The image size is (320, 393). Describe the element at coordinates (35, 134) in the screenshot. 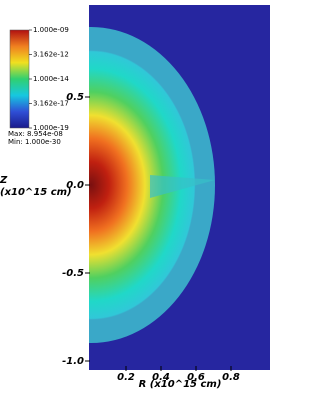

I see `colorbar-max: Max: 8.954e-08` at that location.